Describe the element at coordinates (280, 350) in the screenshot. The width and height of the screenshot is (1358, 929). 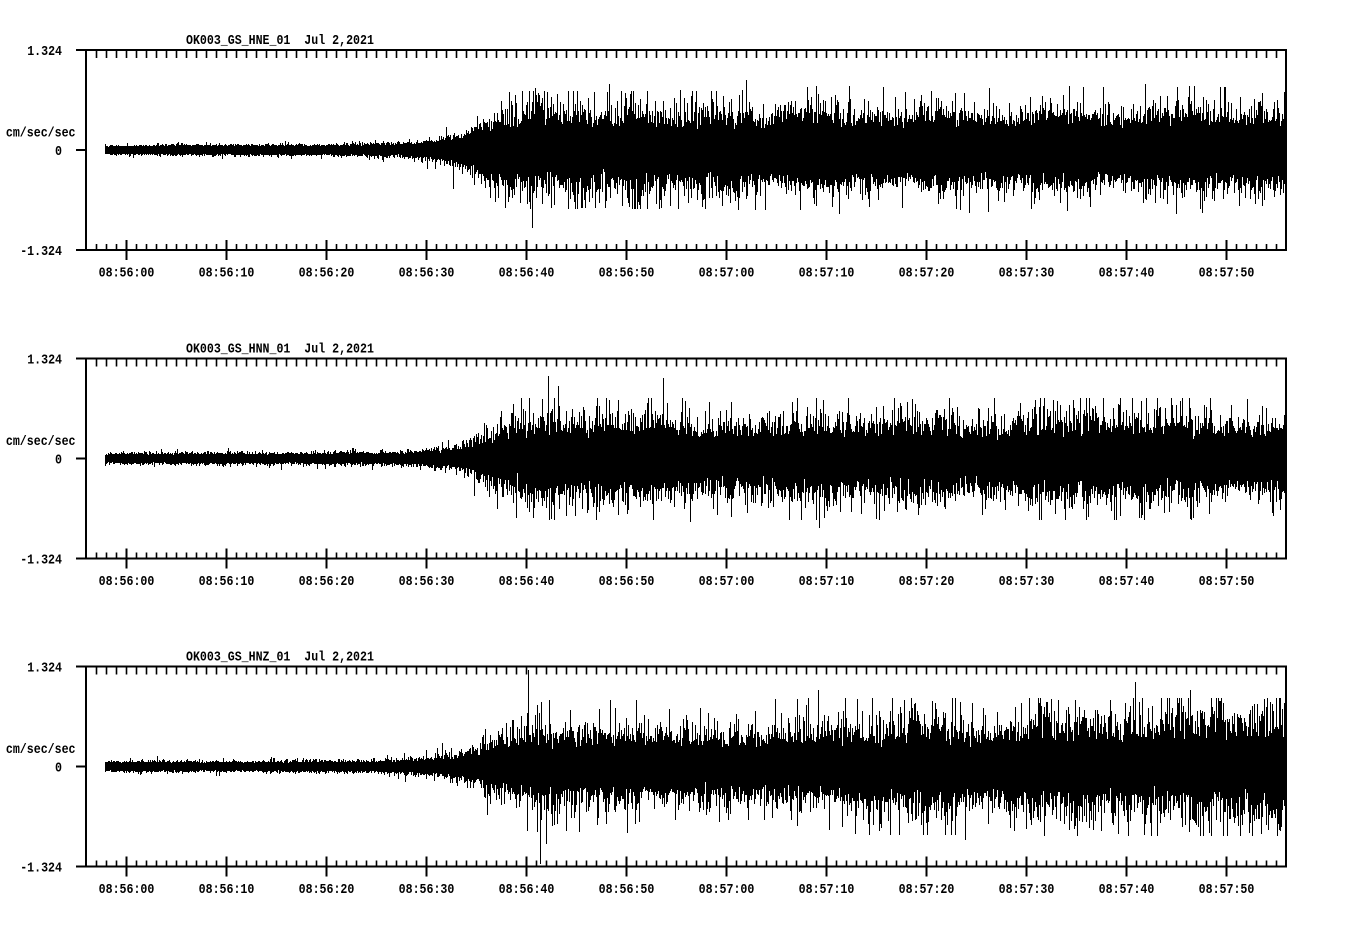
I see `svg-text: OK003_GS_HNN_01 Jul 2,2021` at that location.